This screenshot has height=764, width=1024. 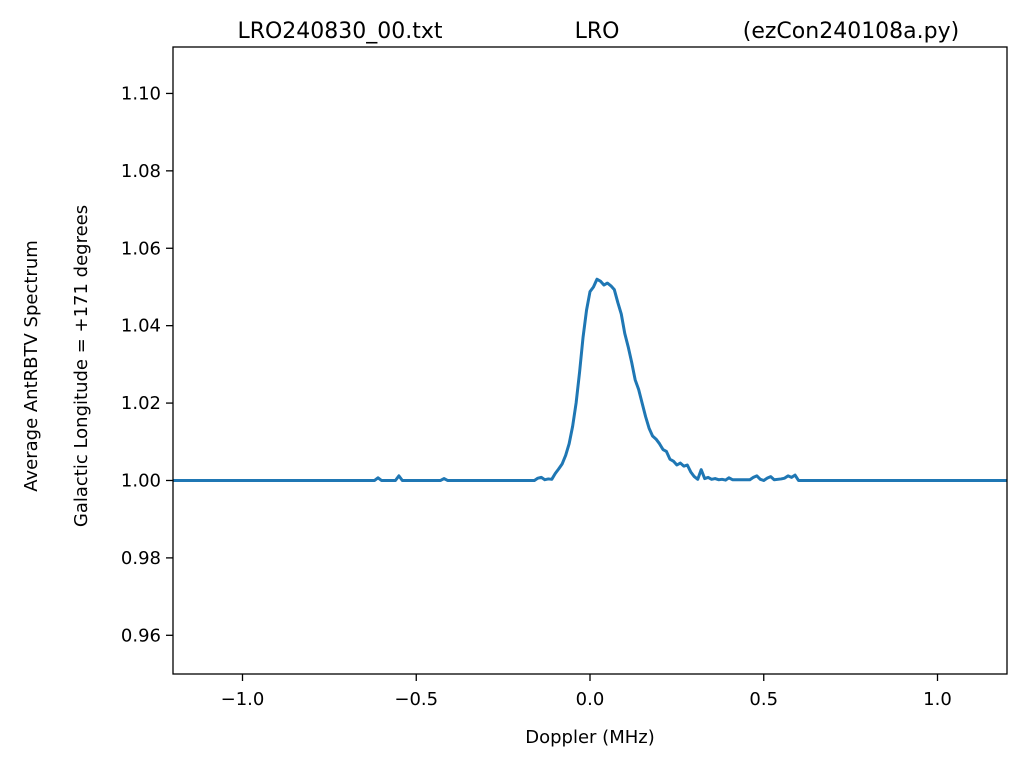 What do you see at coordinates (141, 635) in the screenshot?
I see `y-tick-label: 0.96` at bounding box center [141, 635].